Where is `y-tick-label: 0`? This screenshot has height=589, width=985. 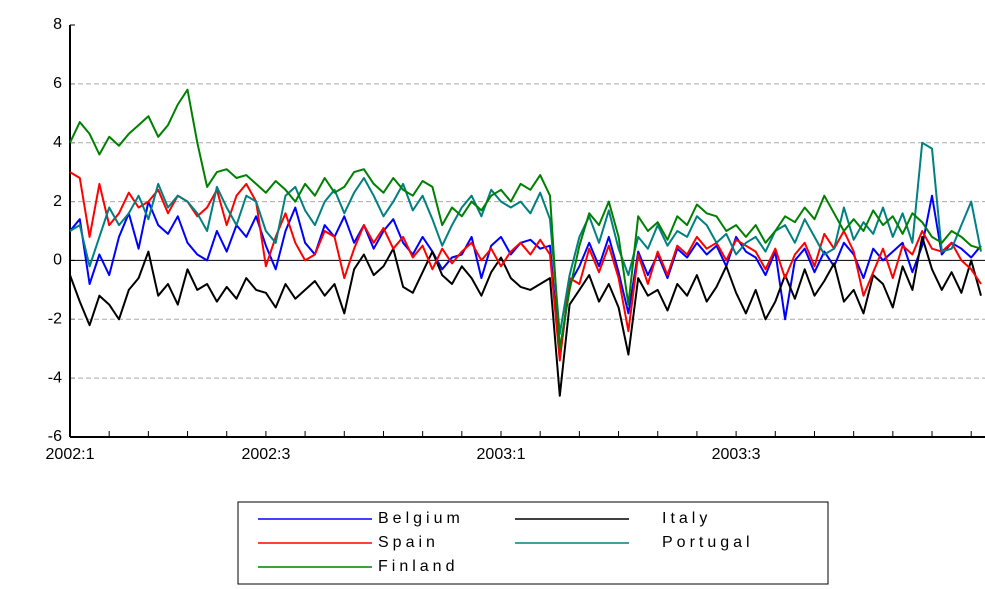 y-tick-label: 0 is located at coordinates (57, 260).